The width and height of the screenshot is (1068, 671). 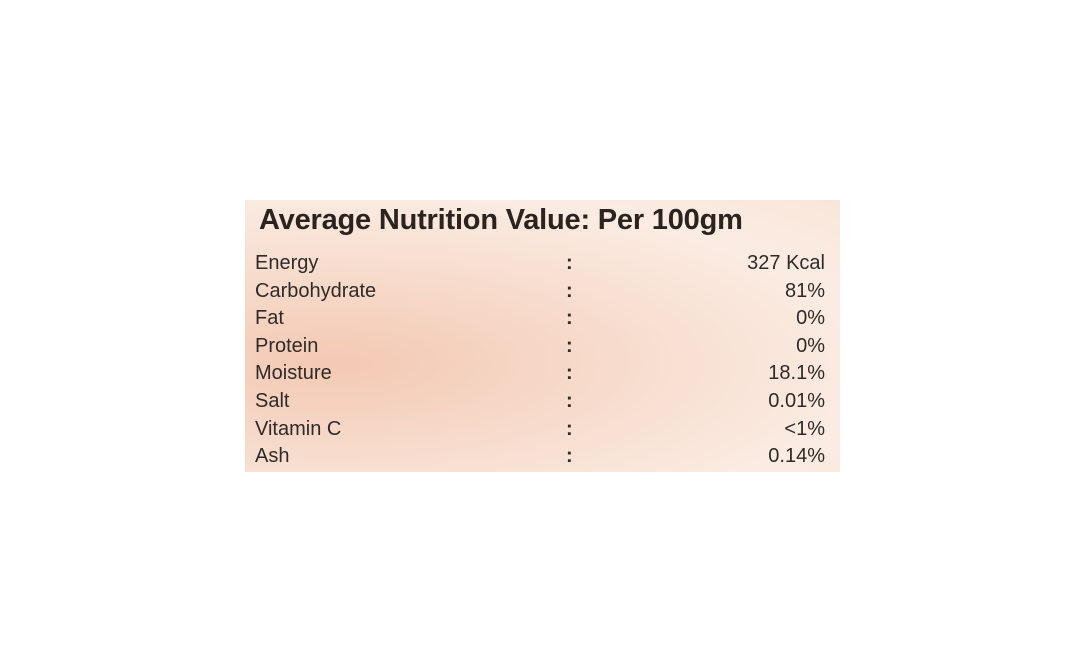 What do you see at coordinates (542, 403) in the screenshot?
I see `nutrition-row: Salt: 0.01%` at bounding box center [542, 403].